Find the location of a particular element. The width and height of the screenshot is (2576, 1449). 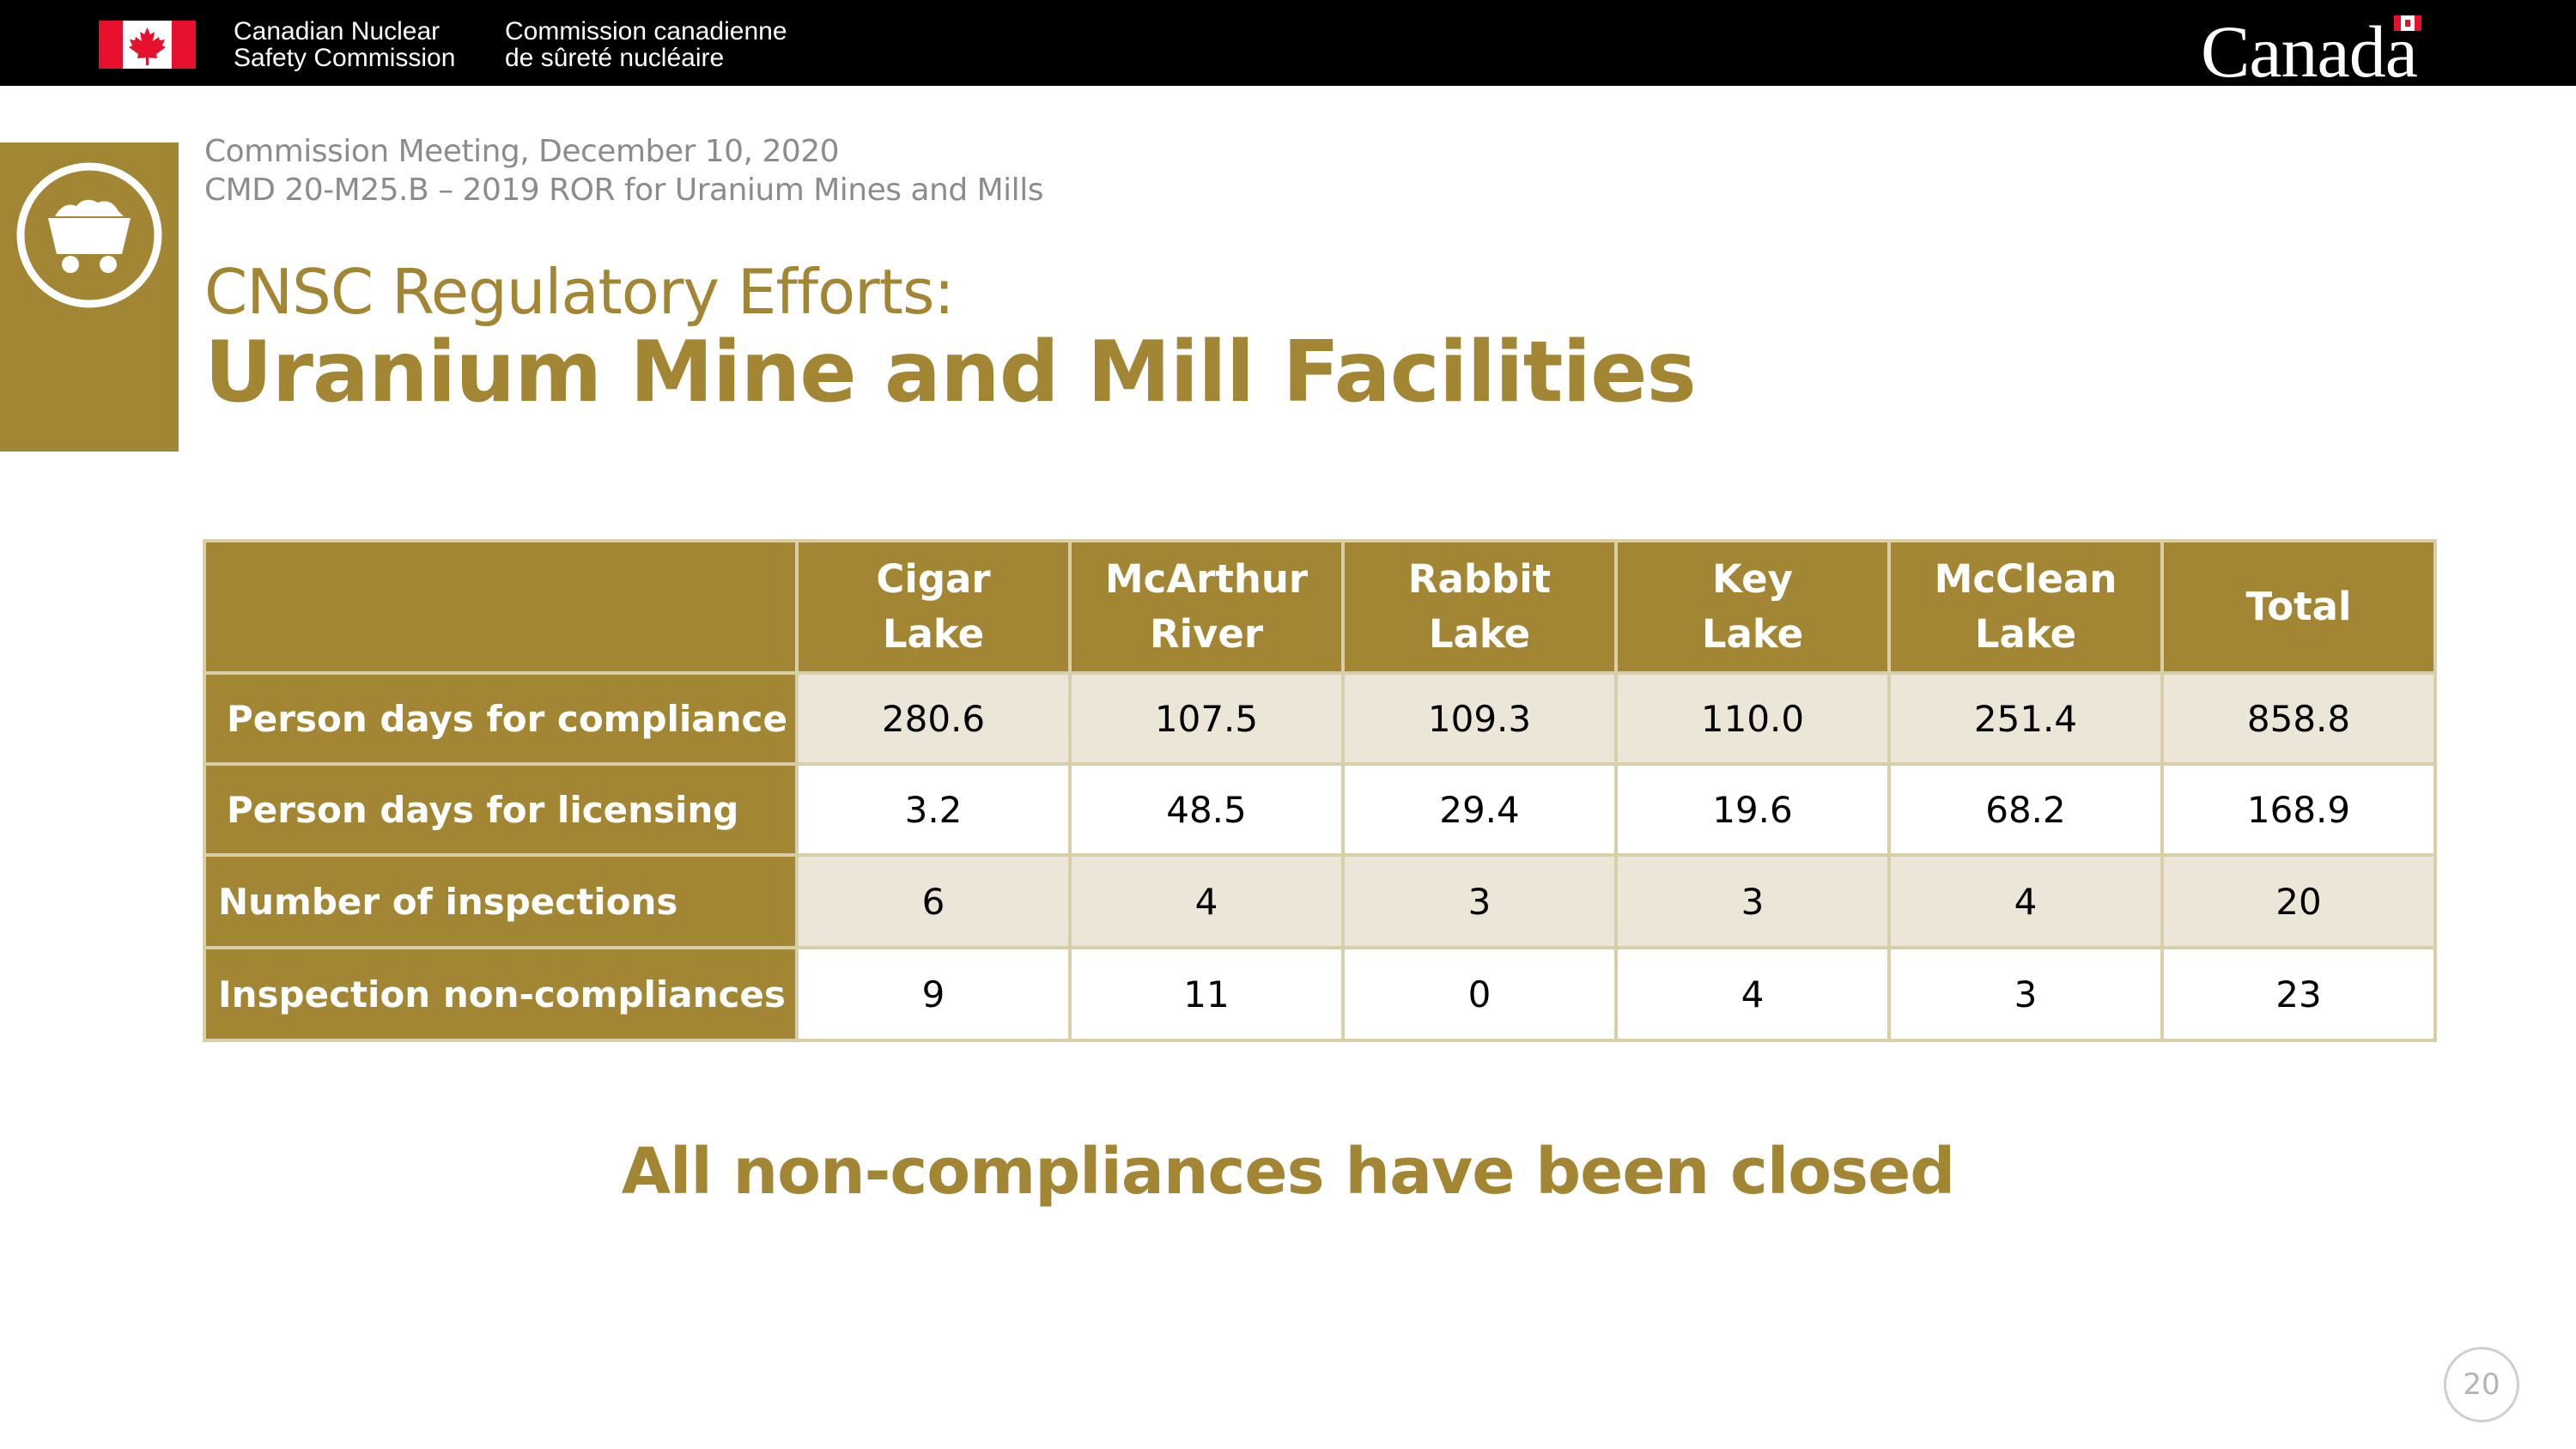

row-label: Inspection non-compliances is located at coordinates (501, 994).